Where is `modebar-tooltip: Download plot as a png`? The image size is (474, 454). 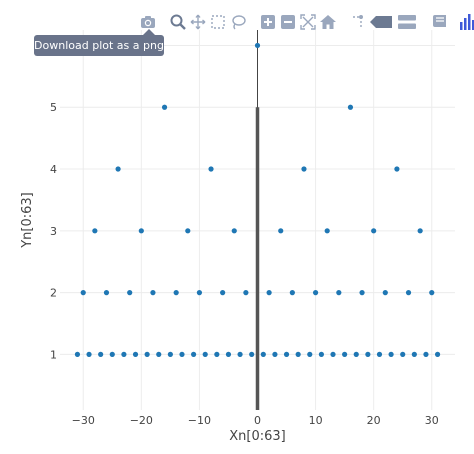
modebar-tooltip: Download plot as a png is located at coordinates (99, 45).